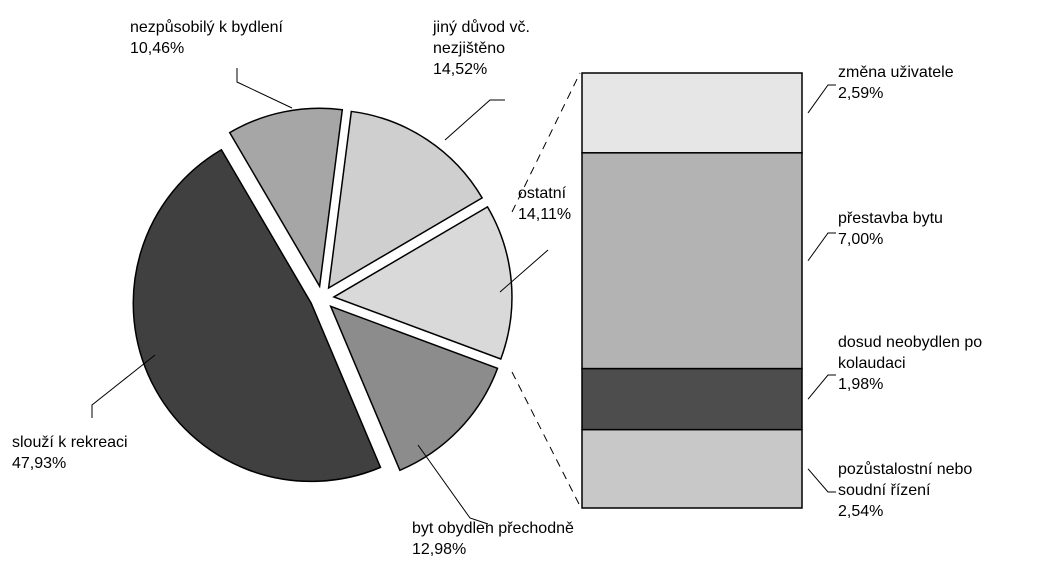  Describe the element at coordinates (112, 453) in the screenshot. I see `data-label: slouží k rekreaci 47,93%` at that location.